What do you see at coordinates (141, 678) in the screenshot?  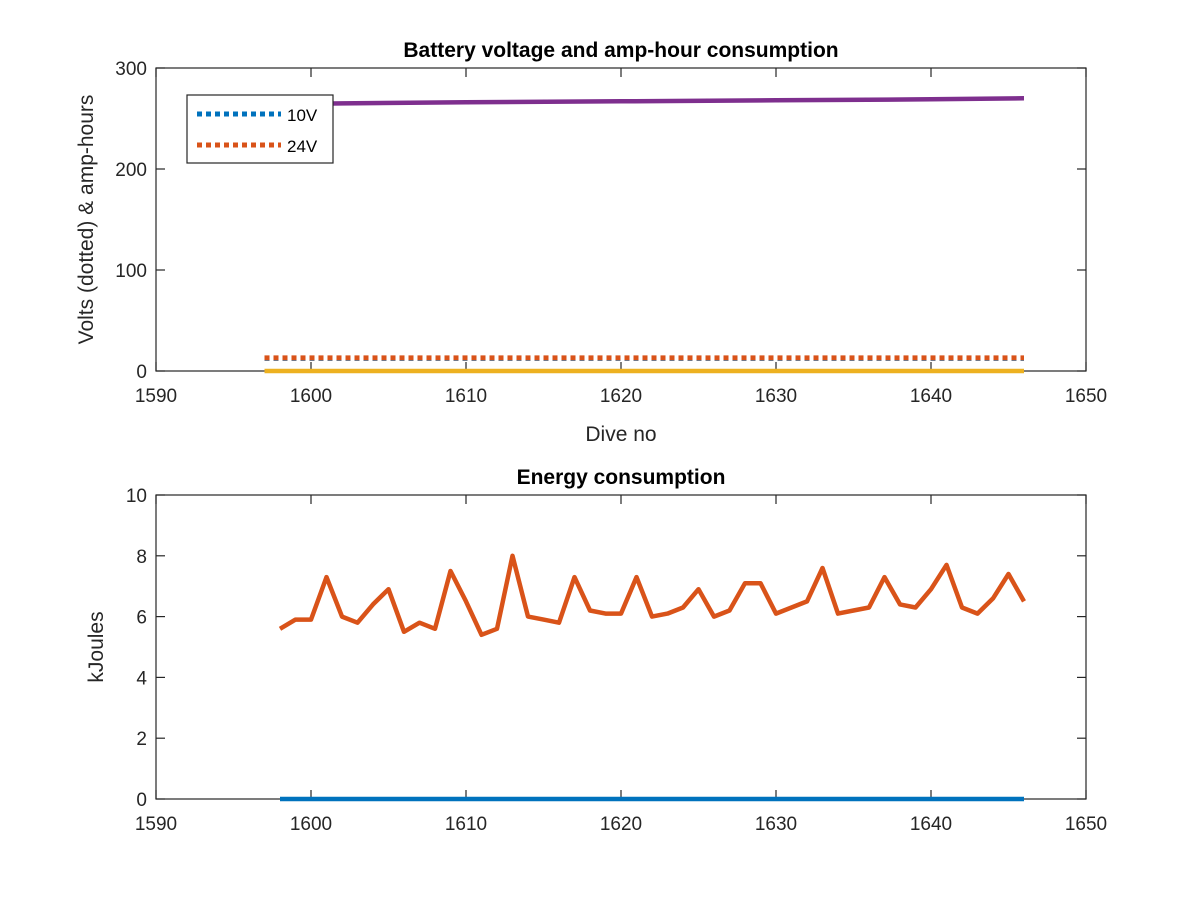 I see `y-tick-label: 4` at bounding box center [141, 678].